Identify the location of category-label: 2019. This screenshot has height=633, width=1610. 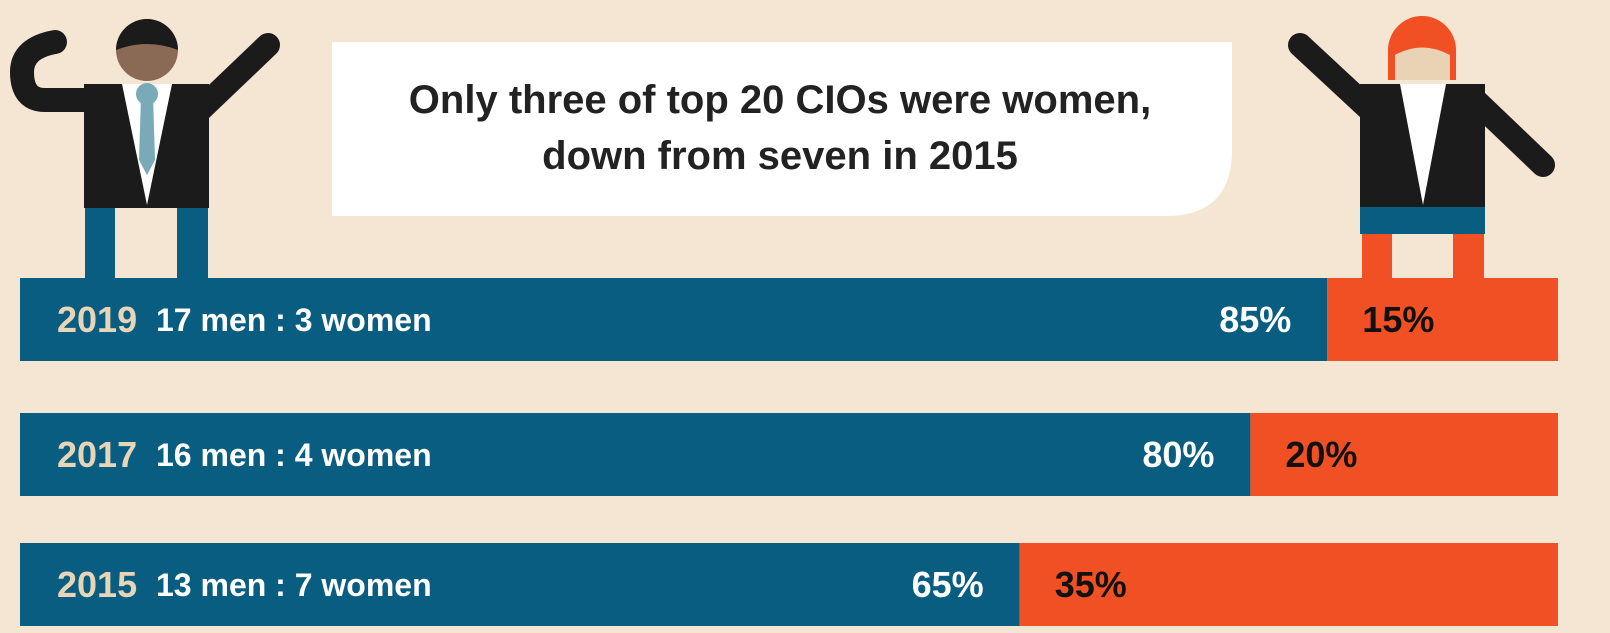
(97, 319).